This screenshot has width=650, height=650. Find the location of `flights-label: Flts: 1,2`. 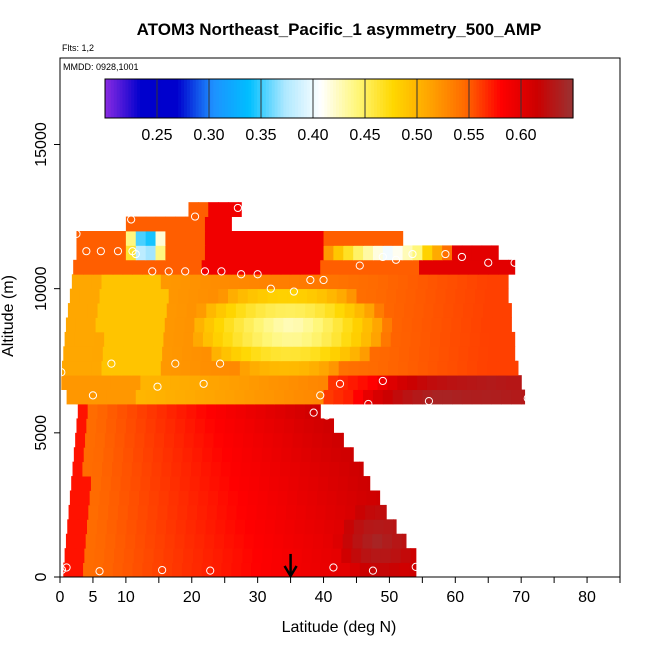

flights-label: Flts: 1,2 is located at coordinates (78, 48).